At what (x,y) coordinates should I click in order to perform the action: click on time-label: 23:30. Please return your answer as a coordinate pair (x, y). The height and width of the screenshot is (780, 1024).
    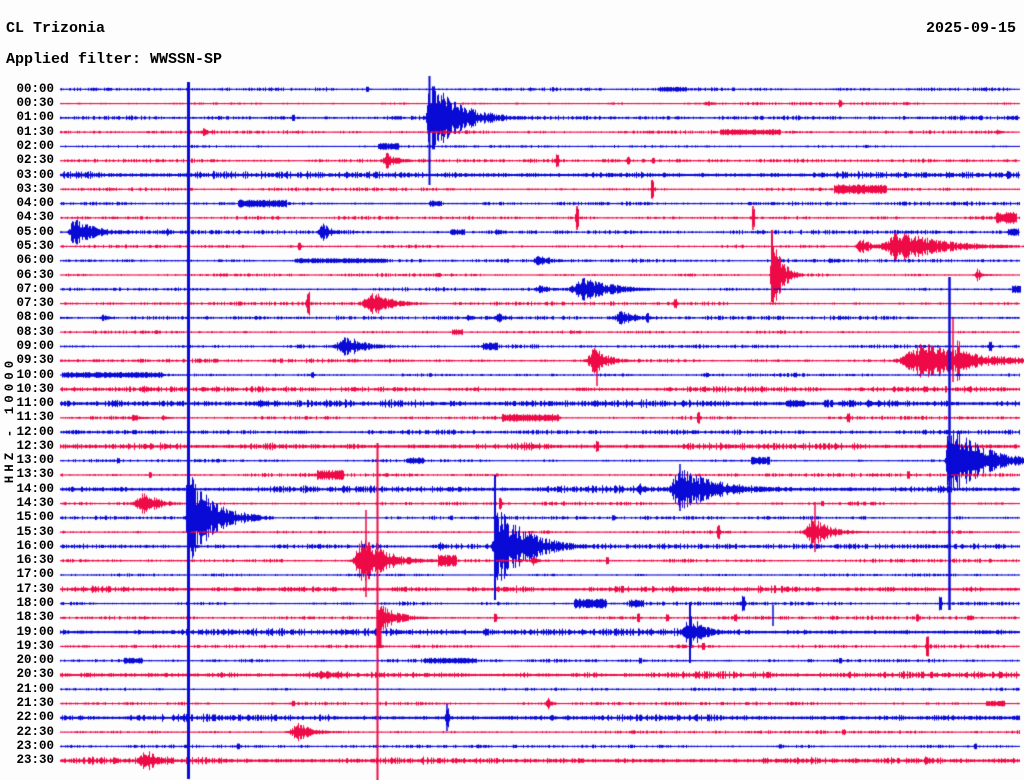
    Looking at the image, I should click on (35, 760).